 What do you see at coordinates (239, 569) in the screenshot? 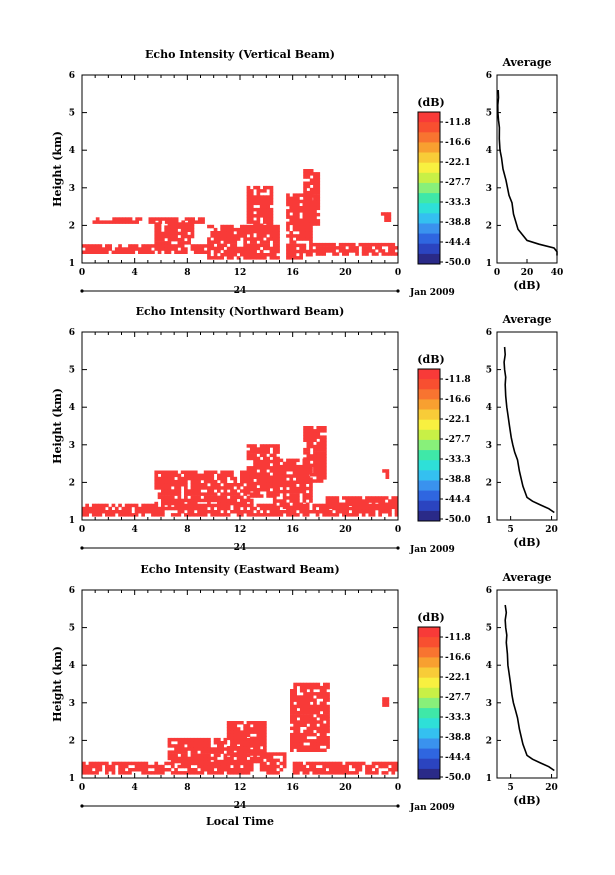
I see `panel-title: Echo Intensity (Eastward Beam)` at bounding box center [239, 569].